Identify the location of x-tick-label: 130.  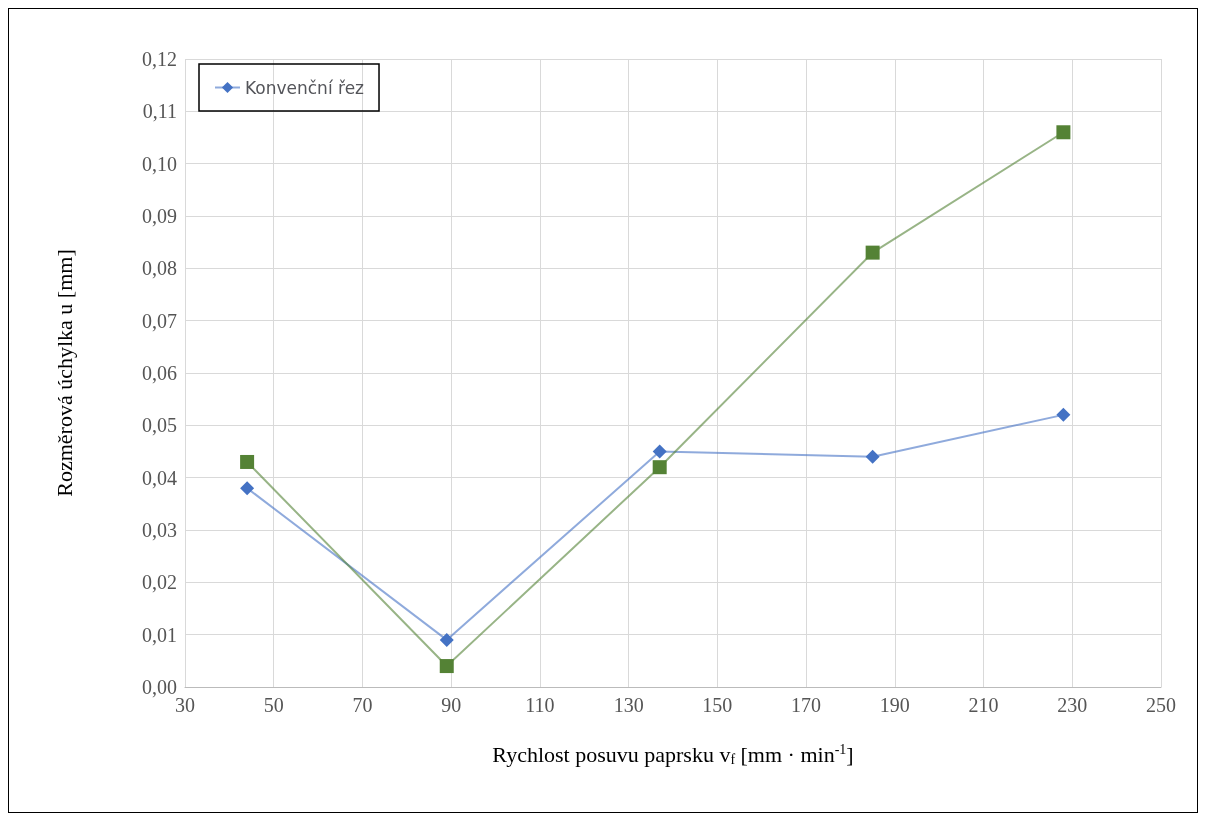
(628, 705).